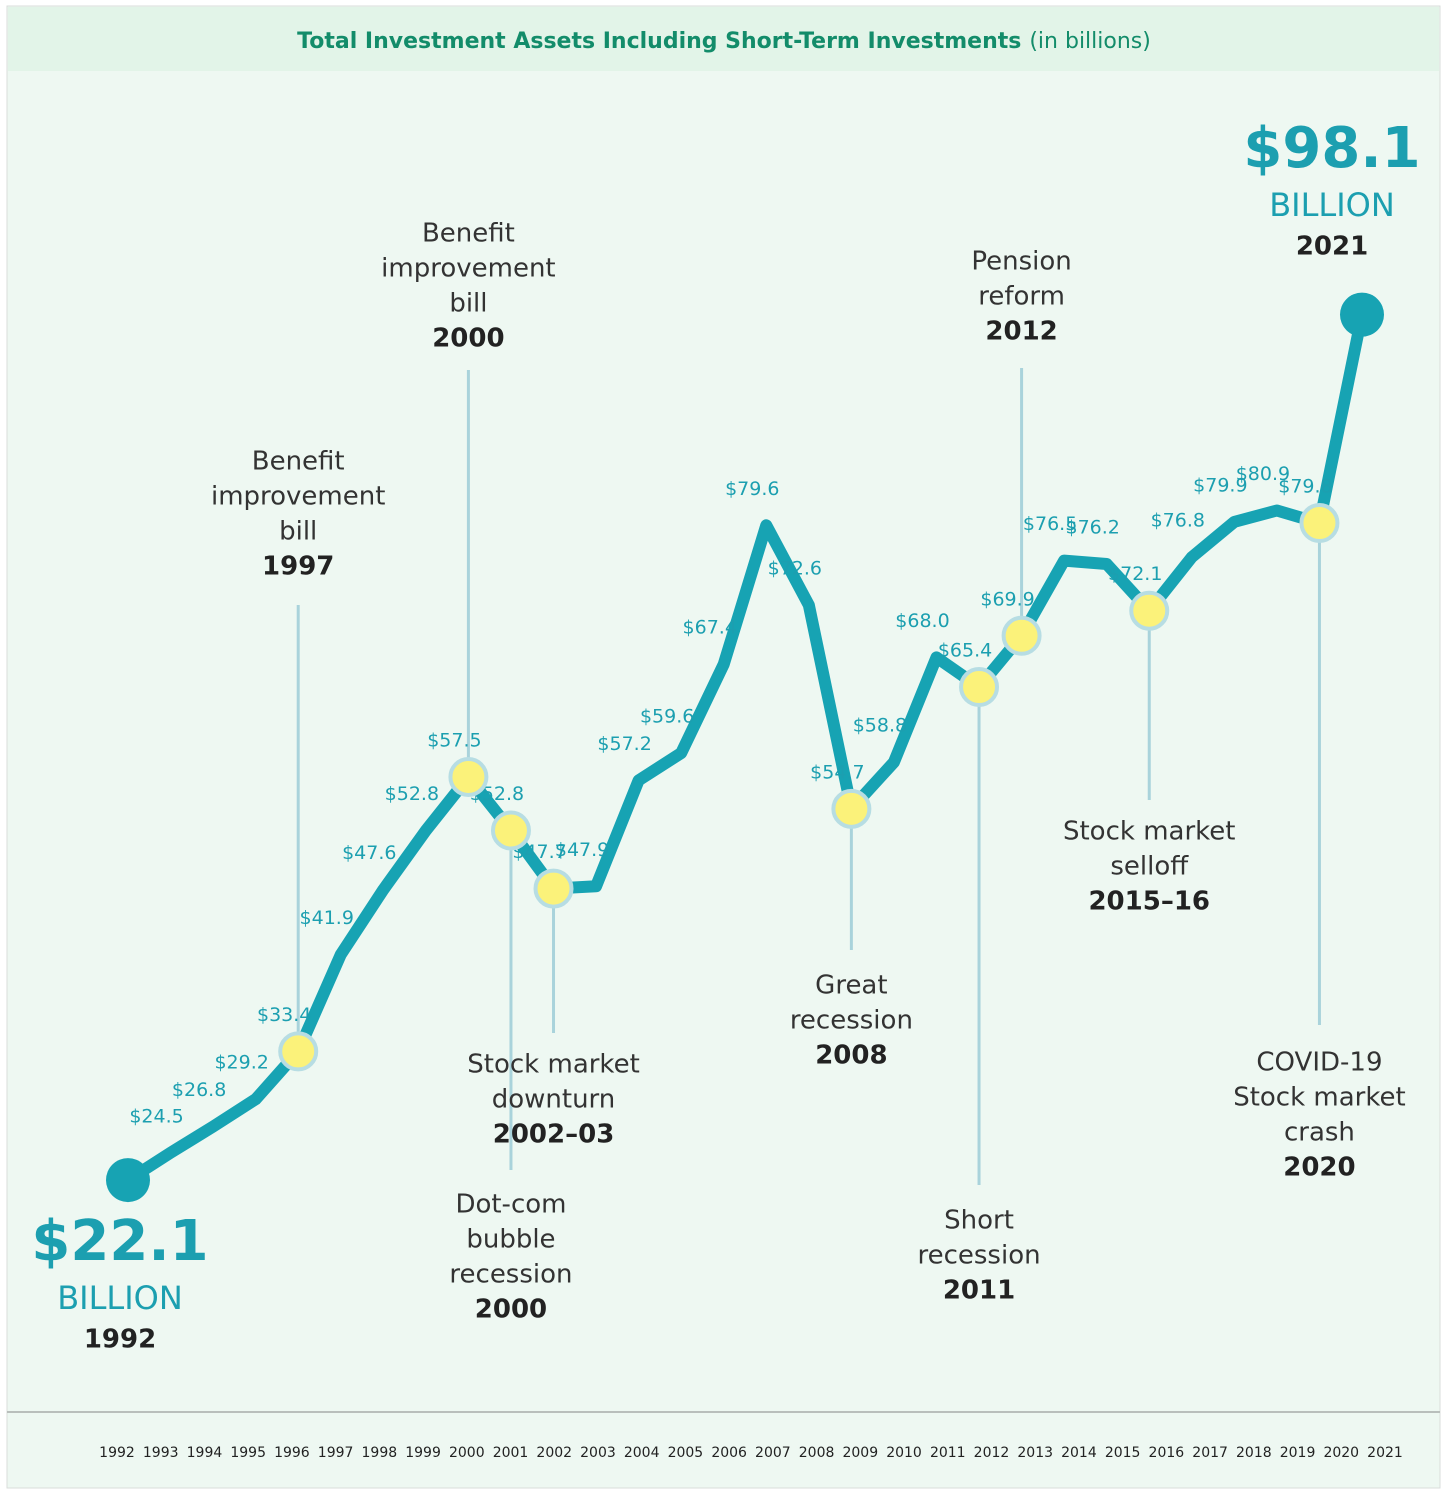 The height and width of the screenshot is (1498, 1447). I want to click on x-tick-label: 2021, so click(1385, 1453).